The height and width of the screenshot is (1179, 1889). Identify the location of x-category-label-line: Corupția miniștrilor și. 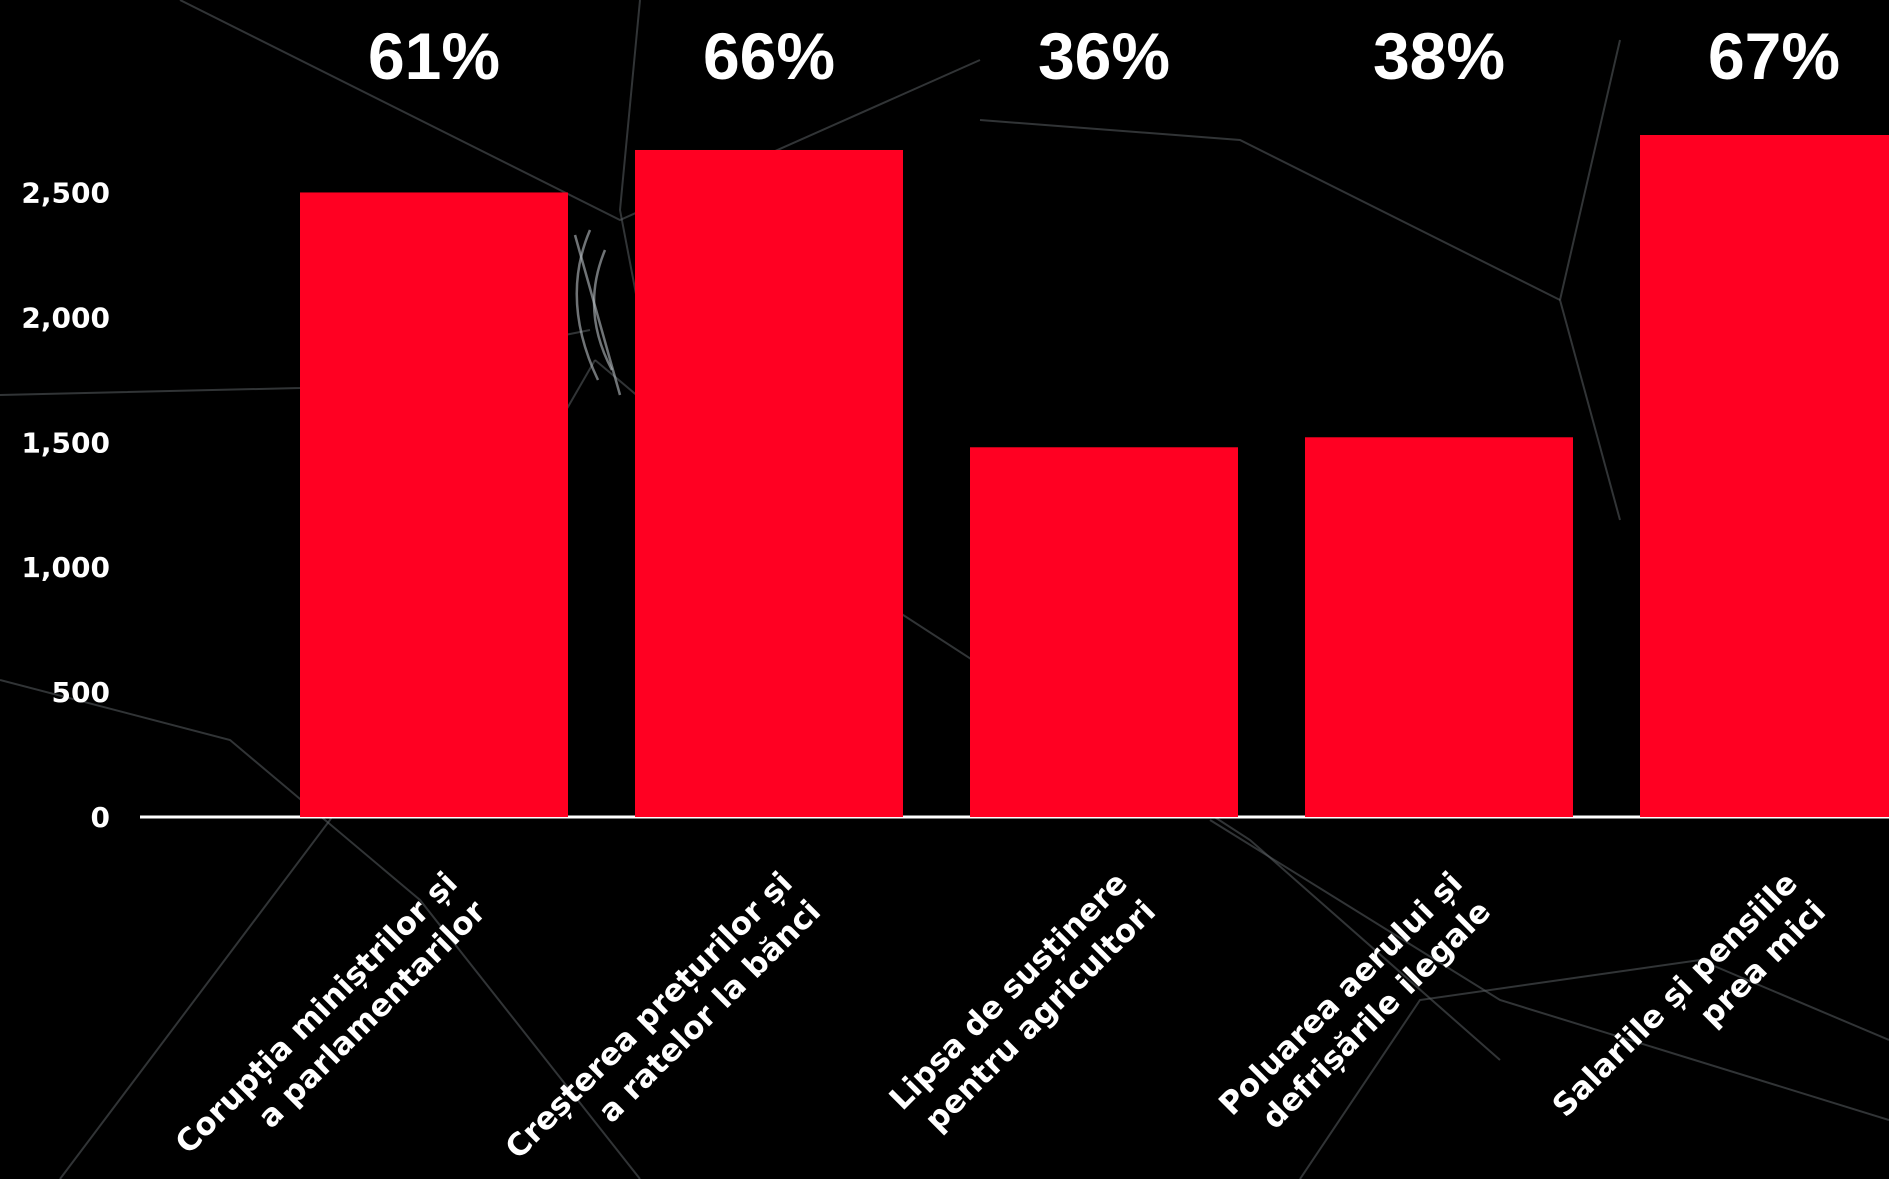
(317, 1013).